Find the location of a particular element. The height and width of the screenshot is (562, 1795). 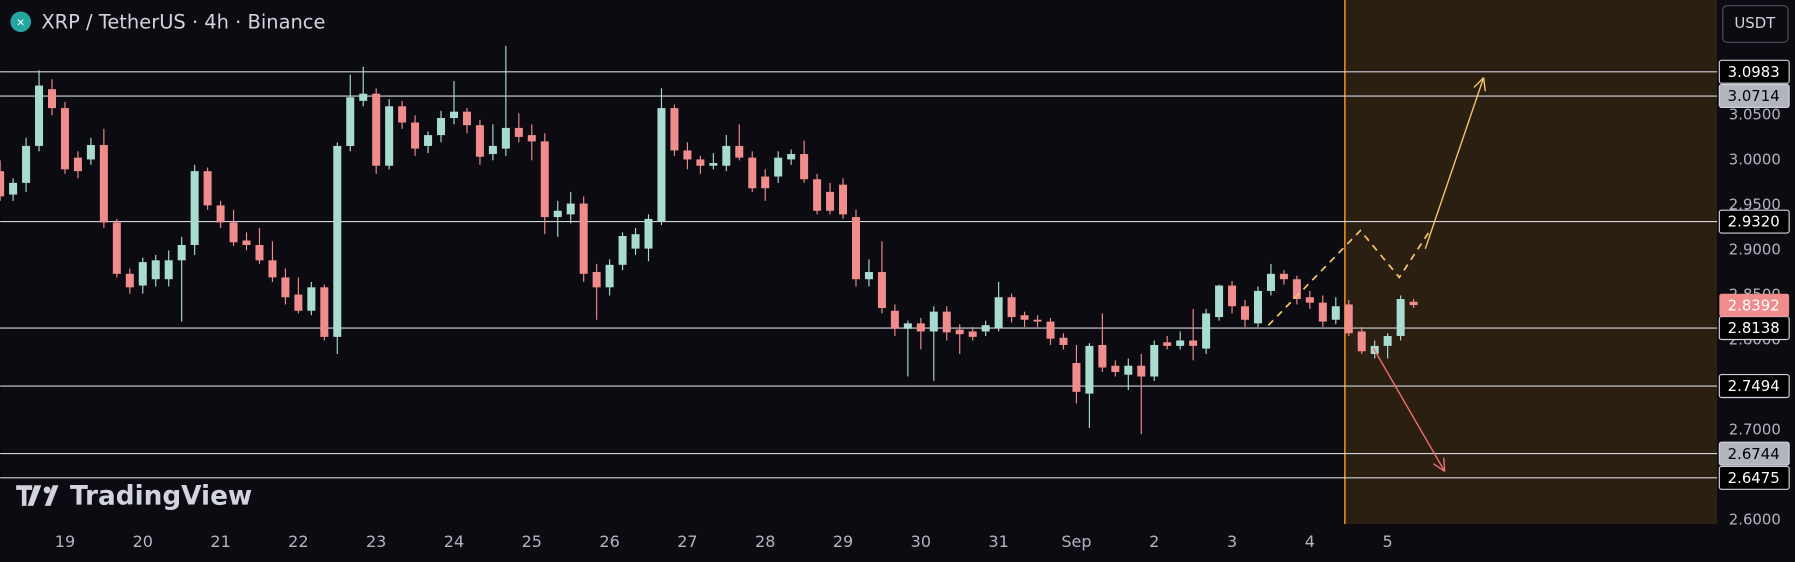

x-tick-label: 24 is located at coordinates (454, 541).